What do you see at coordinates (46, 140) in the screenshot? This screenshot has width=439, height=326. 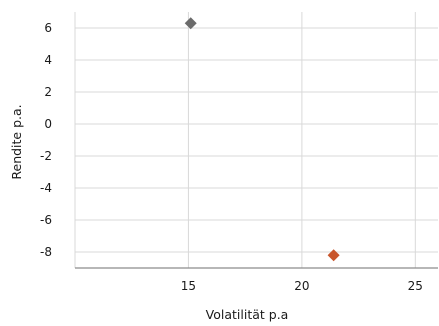 I see `y-tick-labels: 6 4 2 0 -2 -4 -6 -8` at bounding box center [46, 140].